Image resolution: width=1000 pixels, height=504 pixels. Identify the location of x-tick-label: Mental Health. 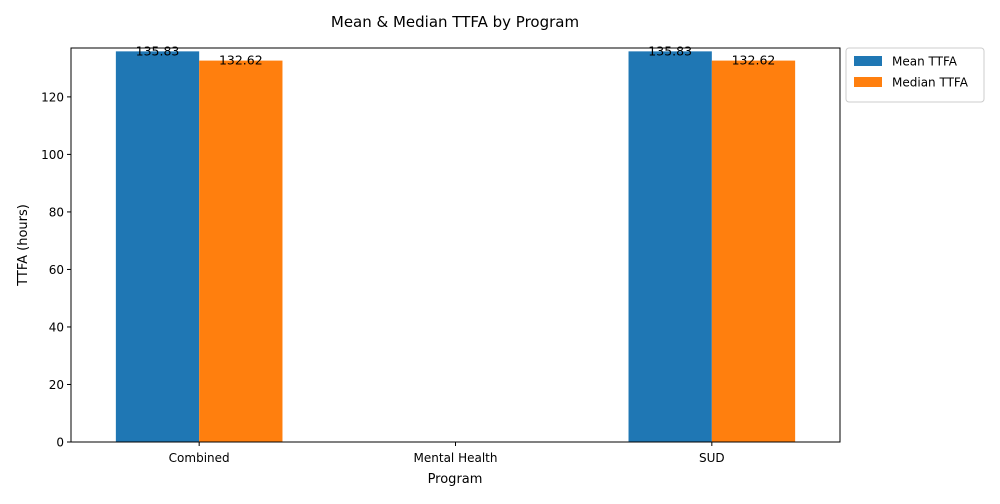
(456, 458).